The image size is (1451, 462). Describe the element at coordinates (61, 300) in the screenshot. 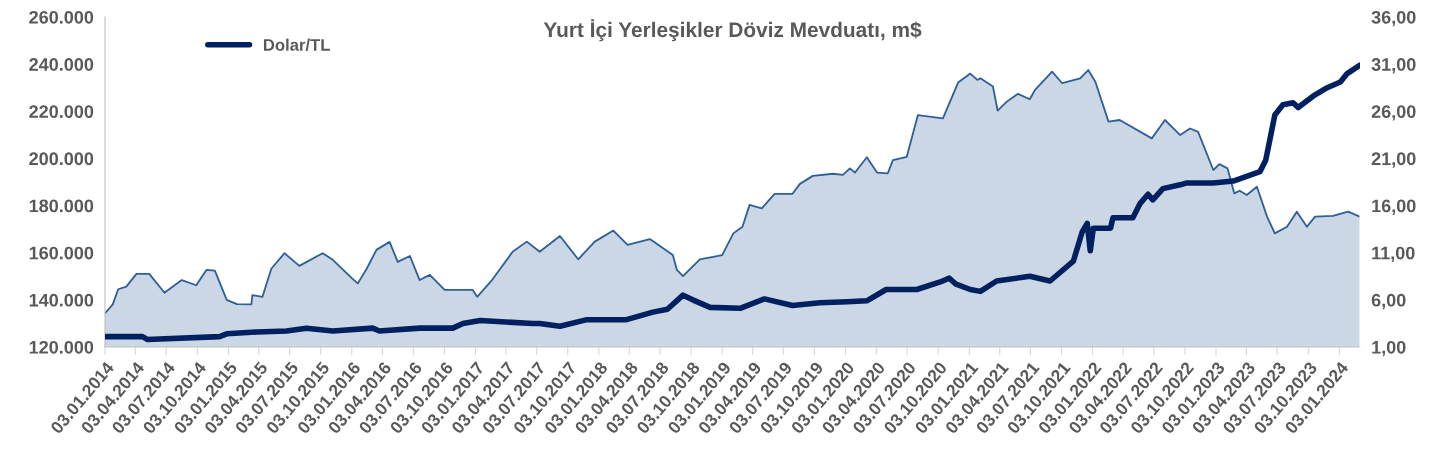

I see `y-tick-label: 140.000` at that location.